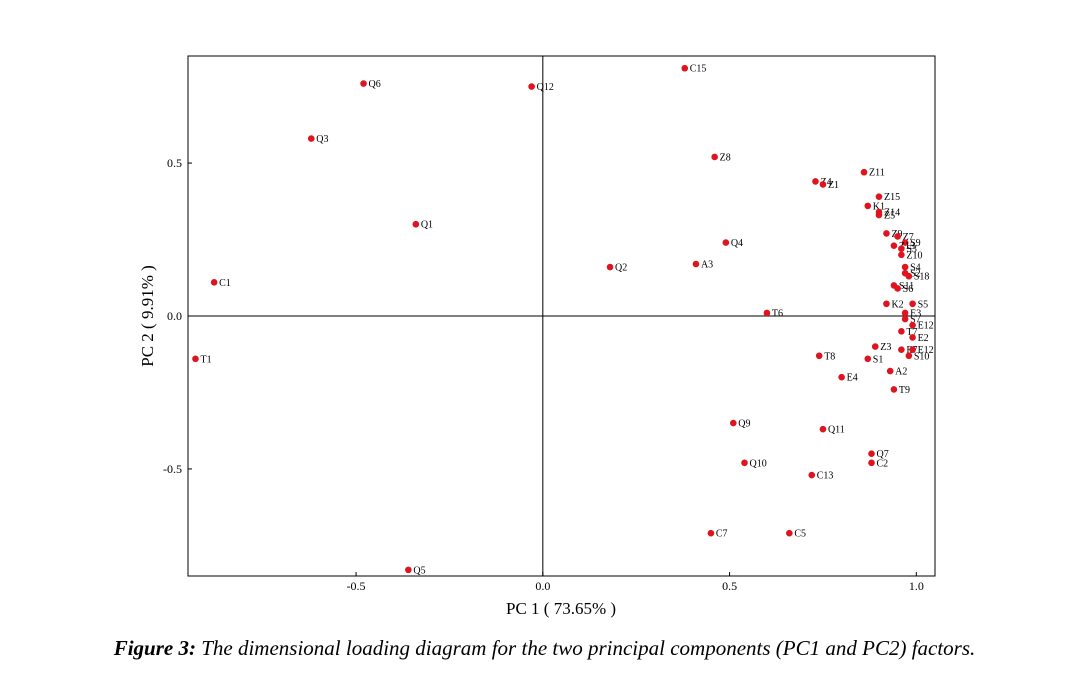 The image size is (1089, 694). What do you see at coordinates (911, 332) in the screenshot?
I see `point-label: T7` at bounding box center [911, 332].